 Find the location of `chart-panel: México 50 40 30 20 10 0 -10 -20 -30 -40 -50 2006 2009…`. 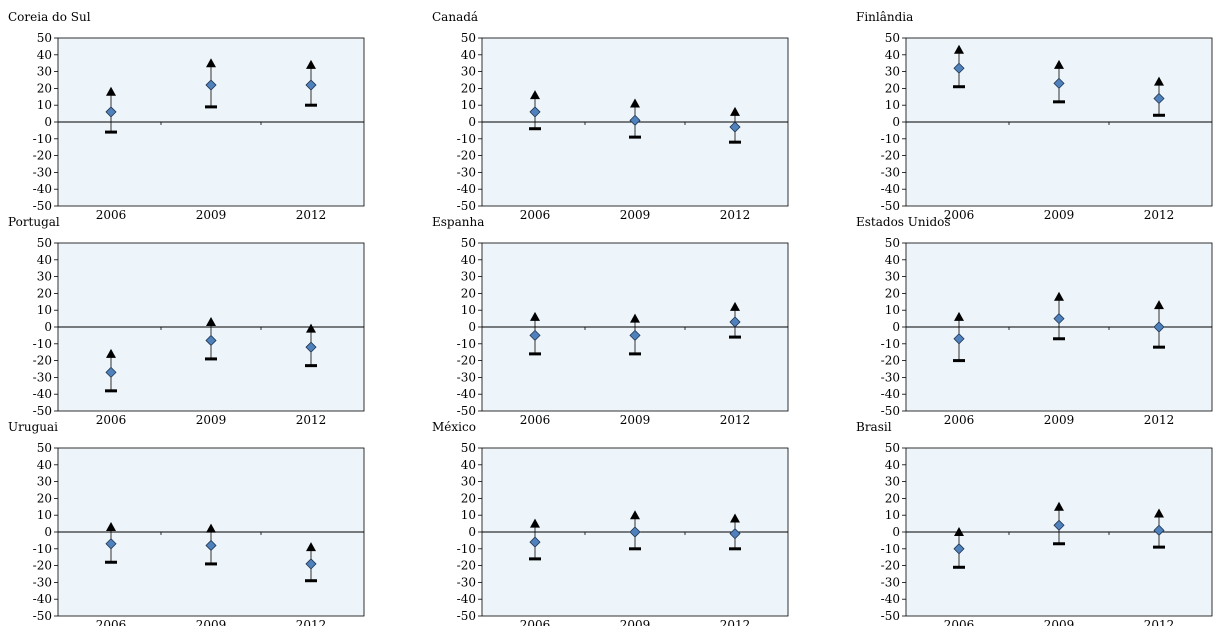

chart-panel: México 50 40 30 20 10 0 -10 -20 -30 -40 -50 2006 2009… is located at coordinates (632, 523).